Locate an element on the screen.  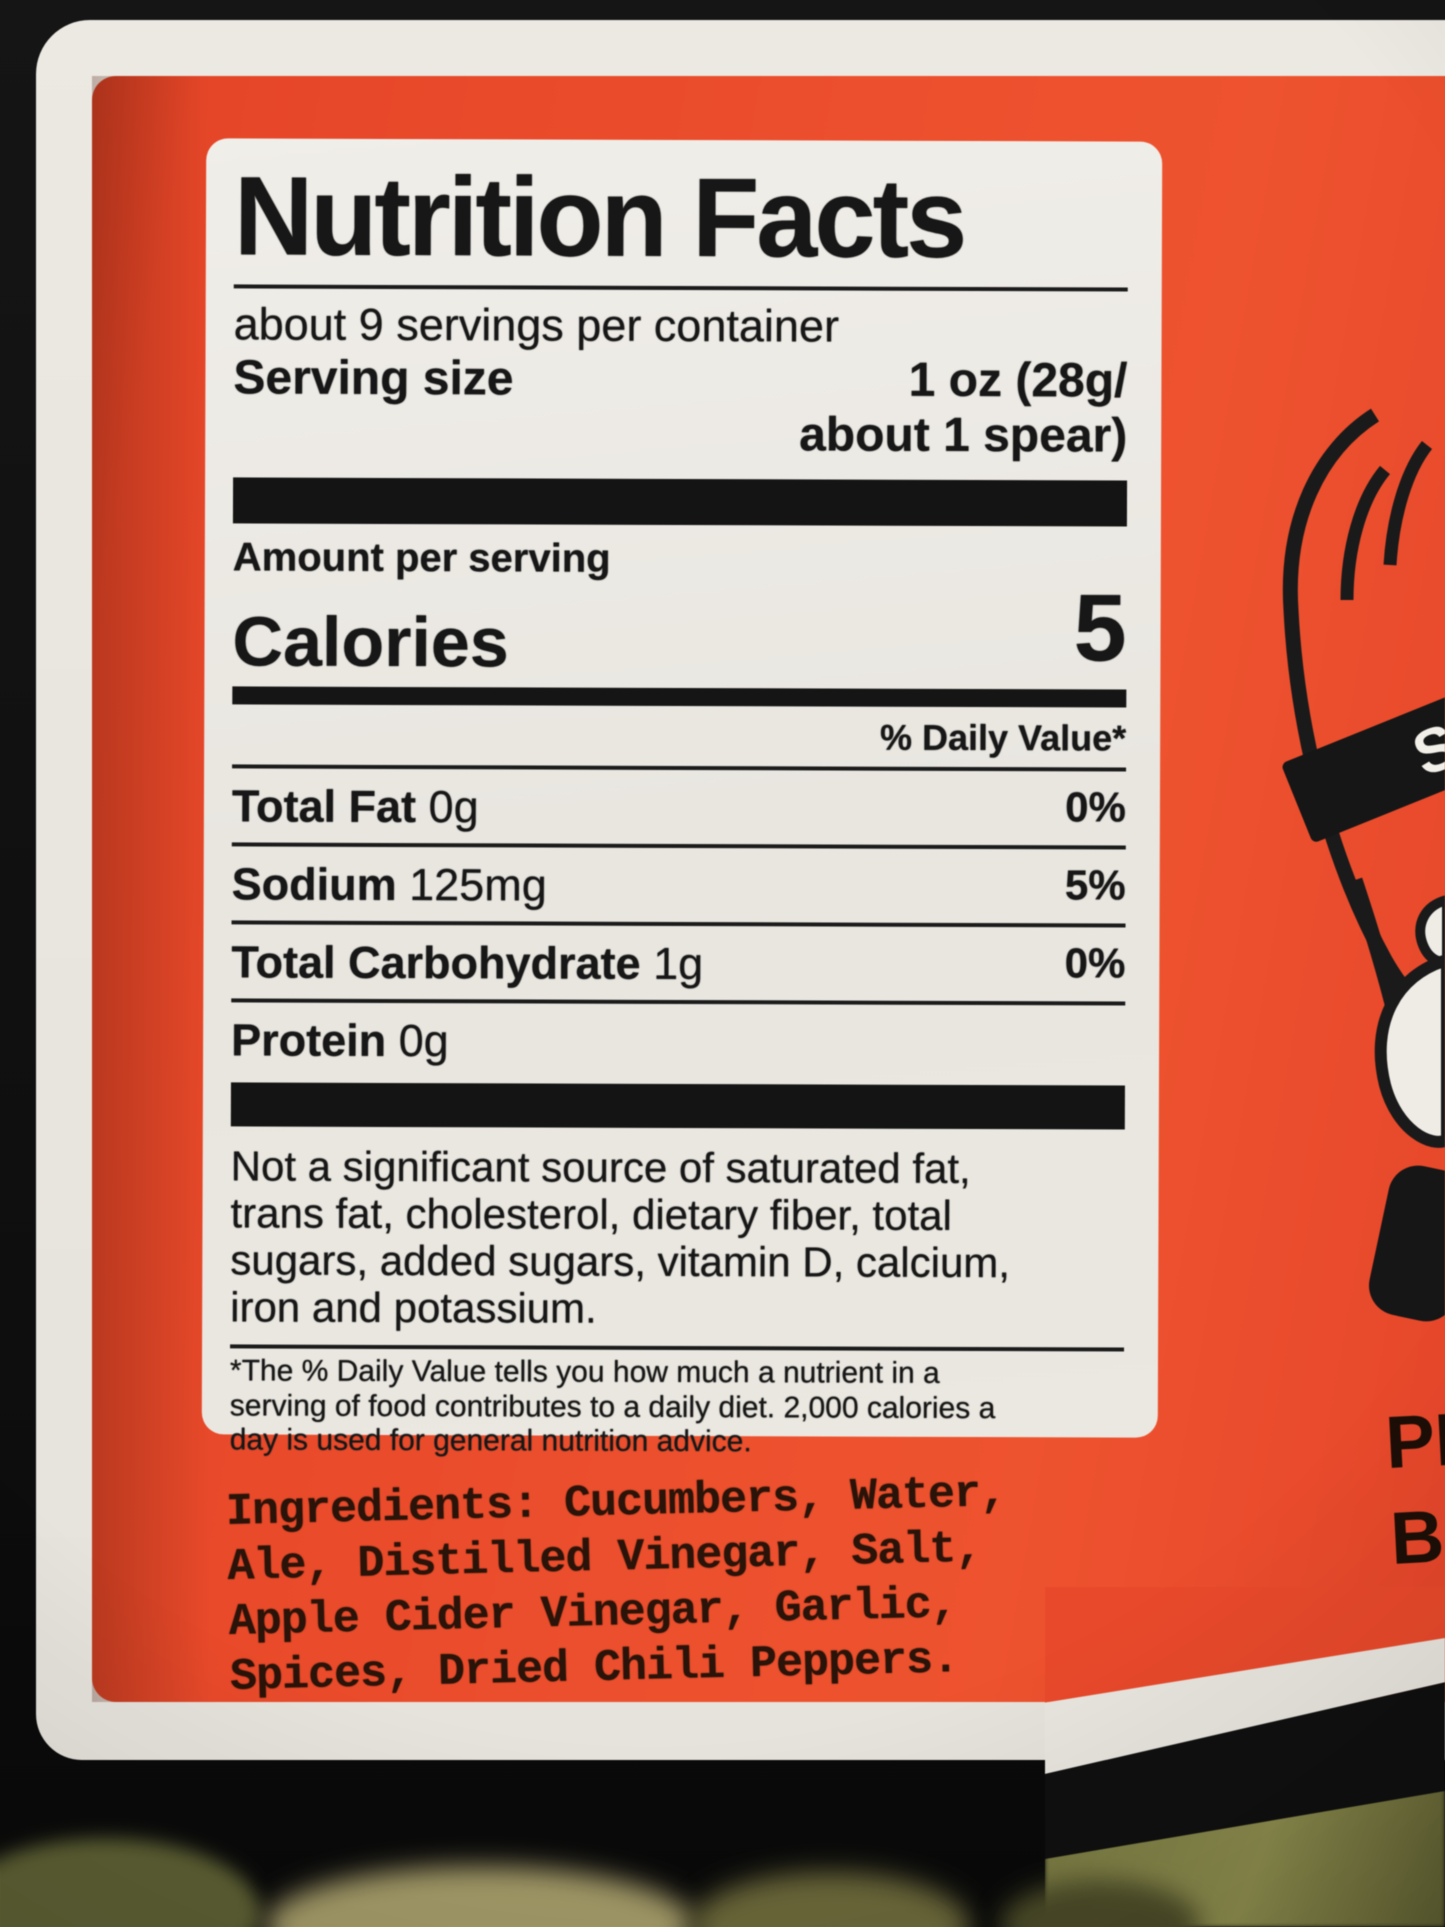
mascot-fur-tuft is located at coordinates (1430, 931).